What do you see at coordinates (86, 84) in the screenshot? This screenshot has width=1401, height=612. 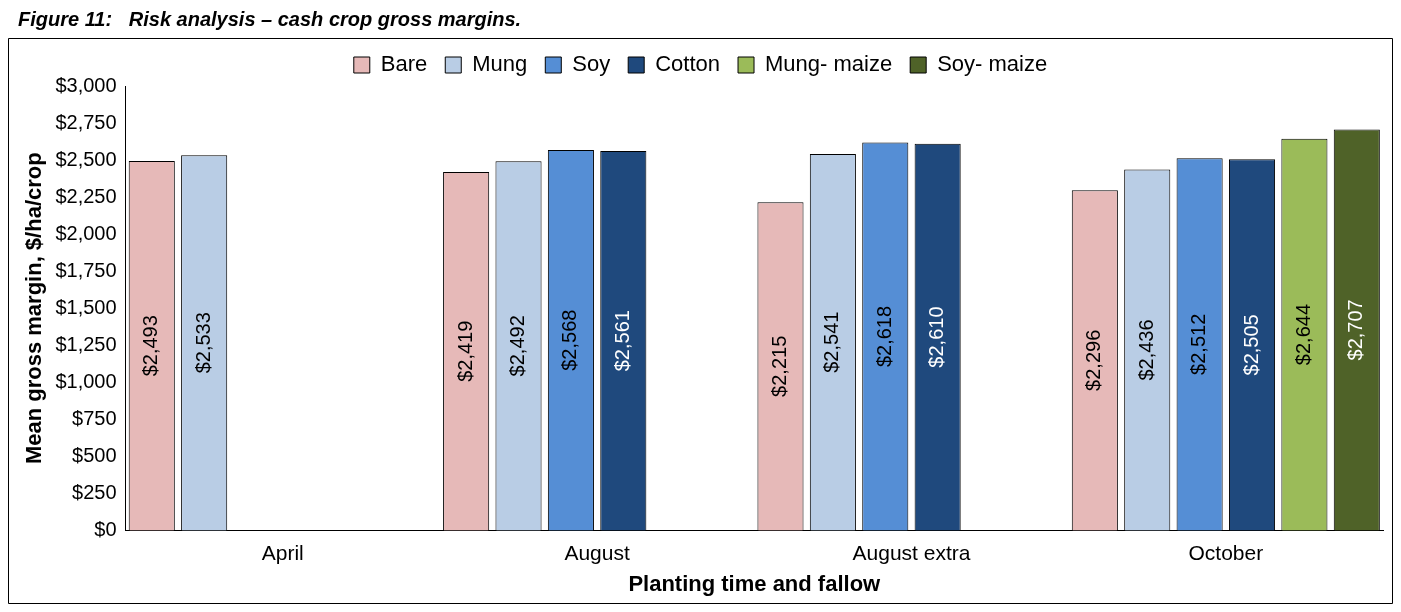 I see `y-tick-label: $3,000` at bounding box center [86, 84].